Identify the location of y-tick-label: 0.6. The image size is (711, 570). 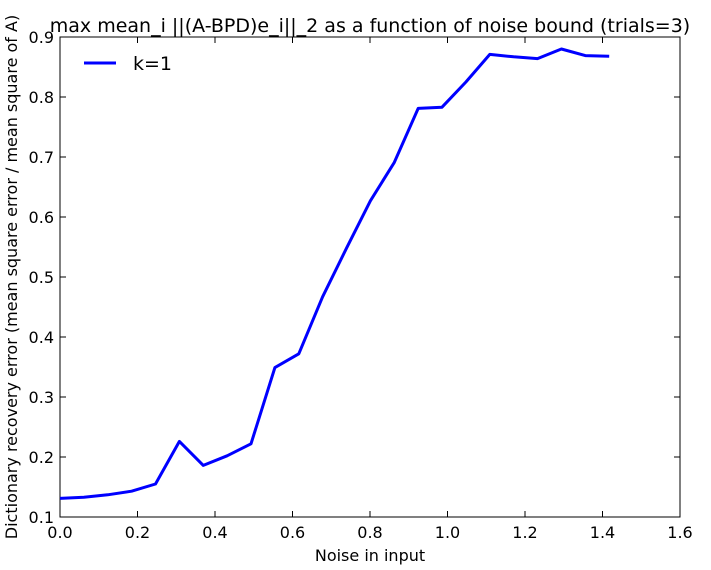
(41, 217).